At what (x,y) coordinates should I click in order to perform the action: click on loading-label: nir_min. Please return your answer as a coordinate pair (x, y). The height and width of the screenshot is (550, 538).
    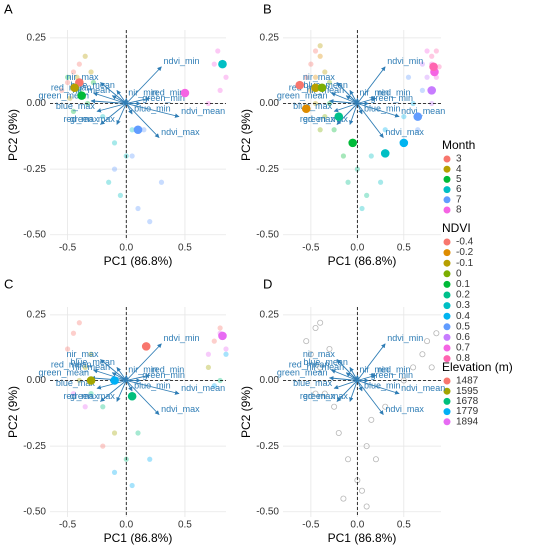
    Looking at the image, I should click on (374, 370).